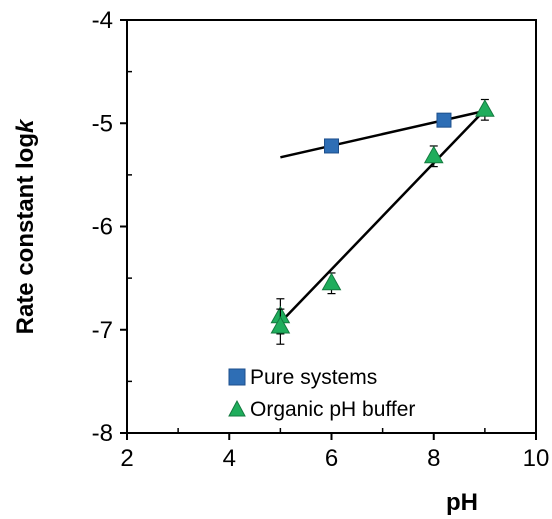 The width and height of the screenshot is (552, 519). I want to click on legend-marker-organic-ph-buffer, so click(237, 408).